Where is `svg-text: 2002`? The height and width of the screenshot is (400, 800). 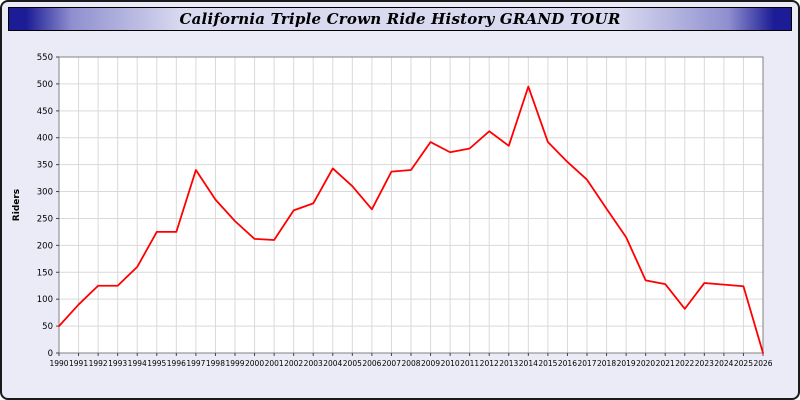 svg-text: 2002 is located at coordinates (293, 363).